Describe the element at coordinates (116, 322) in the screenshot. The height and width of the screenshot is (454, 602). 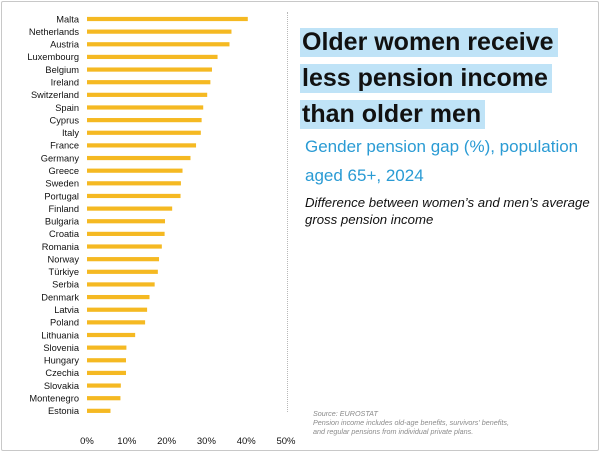
I see `bar-poland` at that location.